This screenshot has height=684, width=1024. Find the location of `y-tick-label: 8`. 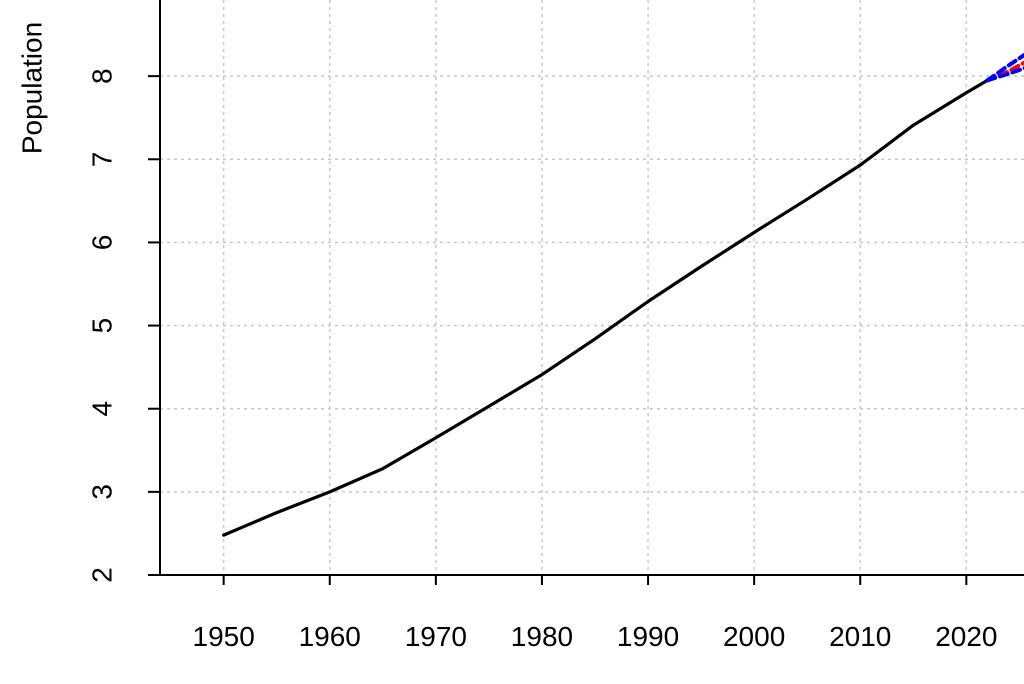

y-tick-label: 8 is located at coordinates (101, 76).